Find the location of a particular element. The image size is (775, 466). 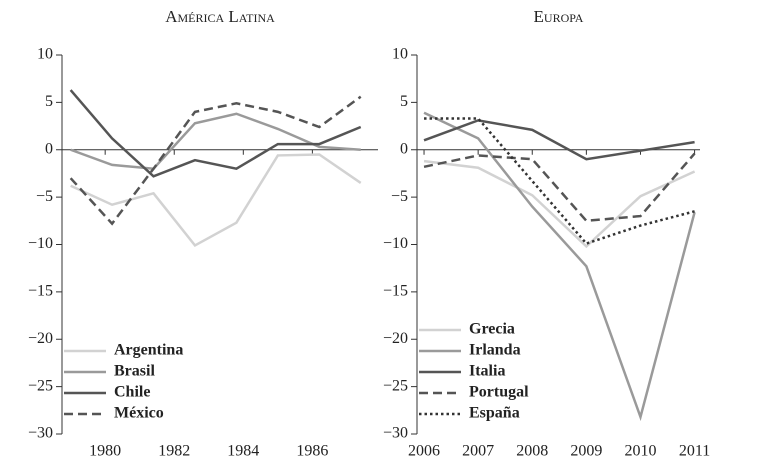

chart-title: Europa is located at coordinates (559, 16).